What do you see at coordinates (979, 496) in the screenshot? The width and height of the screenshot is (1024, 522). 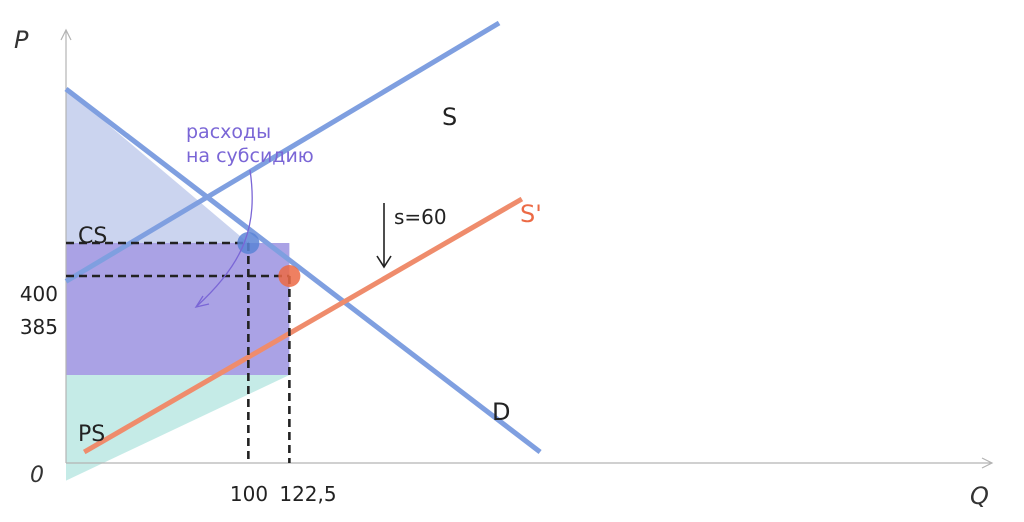 I see `x-axis-label: Q` at bounding box center [979, 496].